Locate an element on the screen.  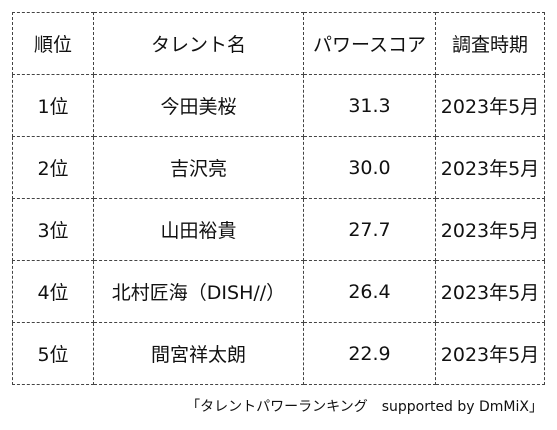
table-row: 5位 間宮祥太朗 22.9 2023年5月 is located at coordinates (278, 353).